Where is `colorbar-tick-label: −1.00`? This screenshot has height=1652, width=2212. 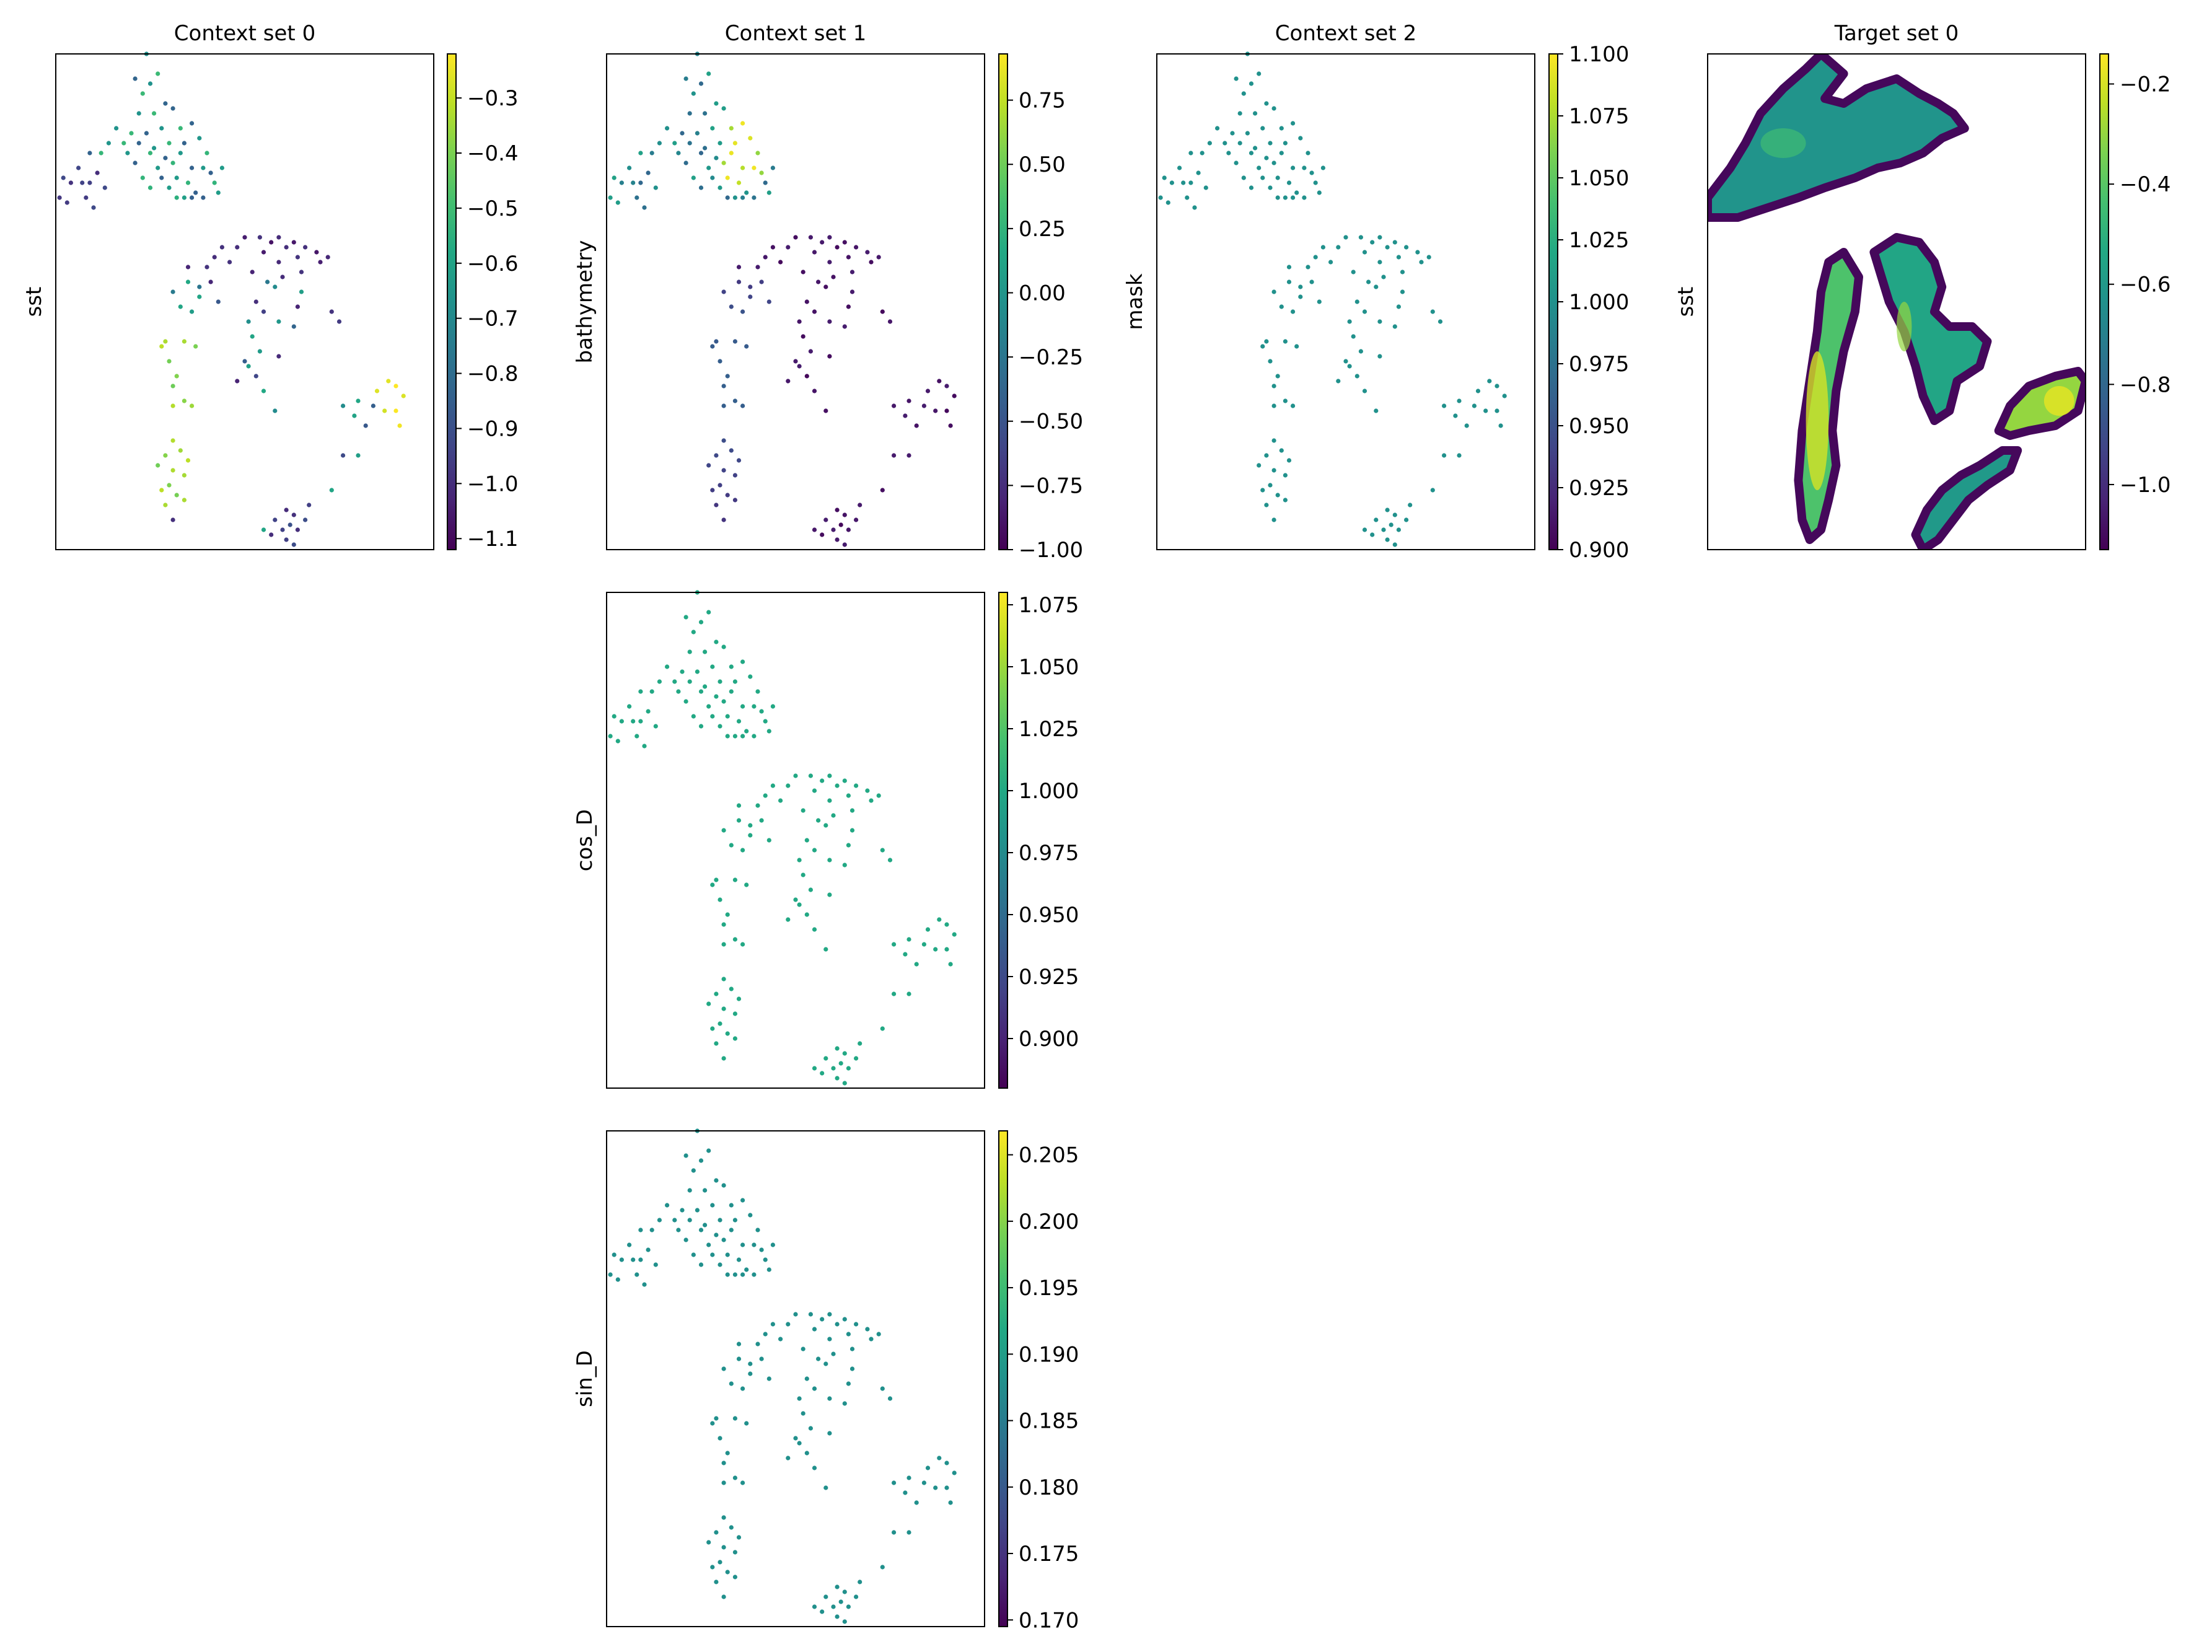
colorbar-tick-label: −1.00 is located at coordinates (1051, 550).